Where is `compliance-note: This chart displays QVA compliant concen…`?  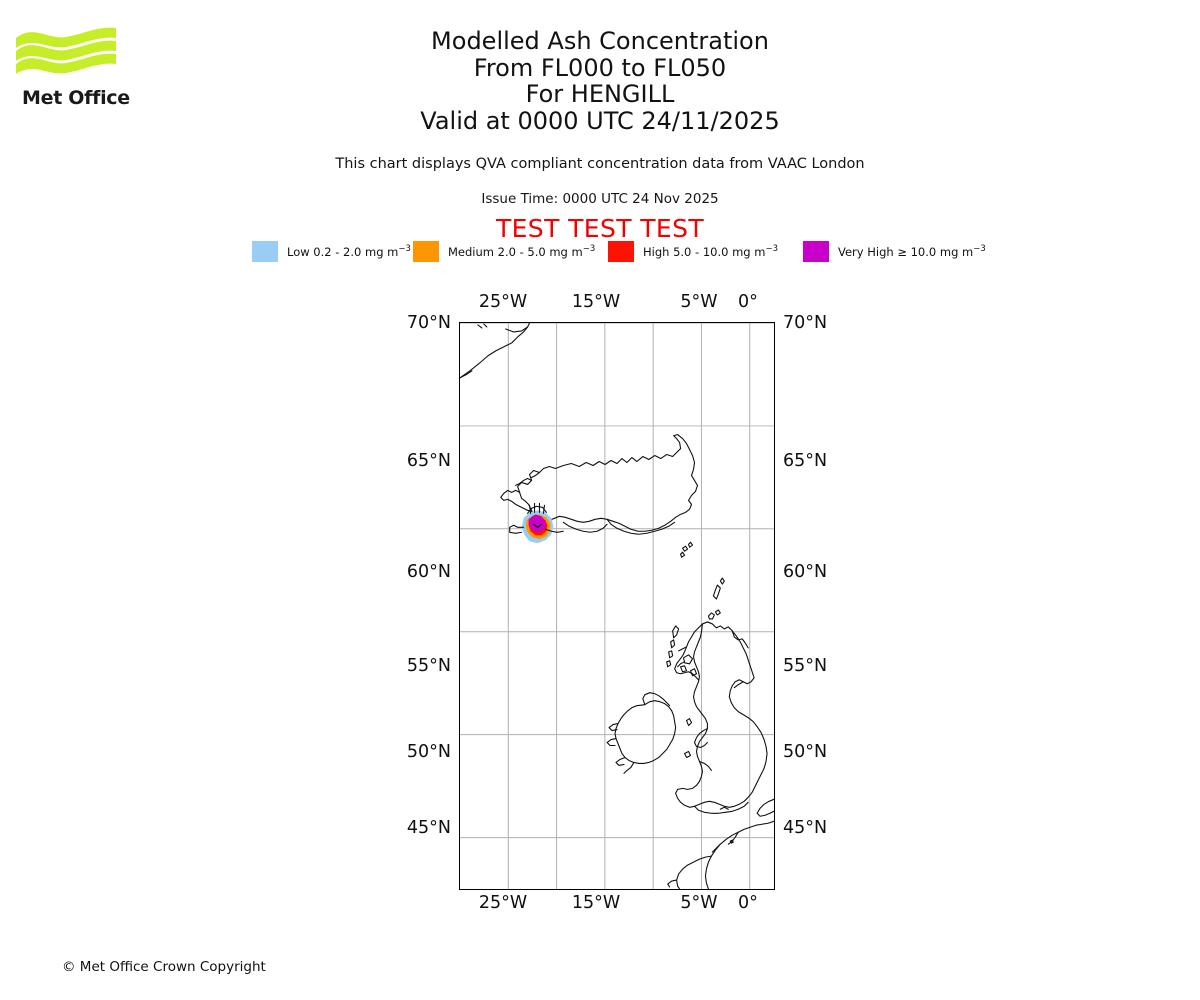
compliance-note: This chart displays QVA compliant concen… is located at coordinates (600, 164).